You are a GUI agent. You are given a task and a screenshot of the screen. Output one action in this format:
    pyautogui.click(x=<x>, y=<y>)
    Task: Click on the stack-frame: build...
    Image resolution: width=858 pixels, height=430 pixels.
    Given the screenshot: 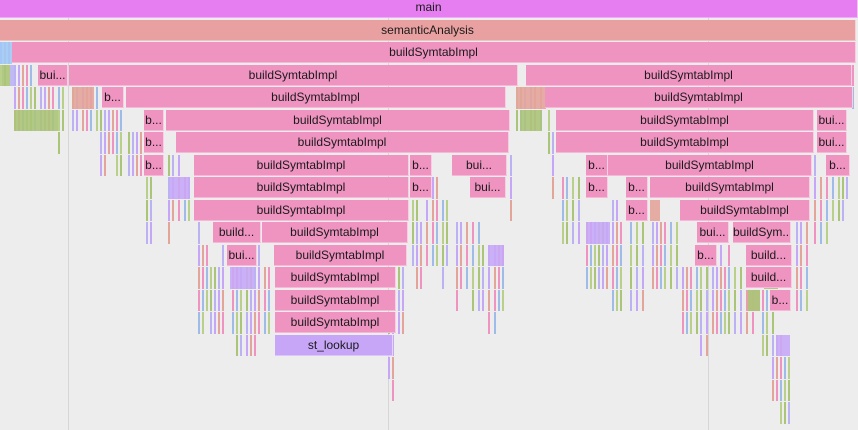 What is the action you would take?
    pyautogui.click(x=769, y=255)
    